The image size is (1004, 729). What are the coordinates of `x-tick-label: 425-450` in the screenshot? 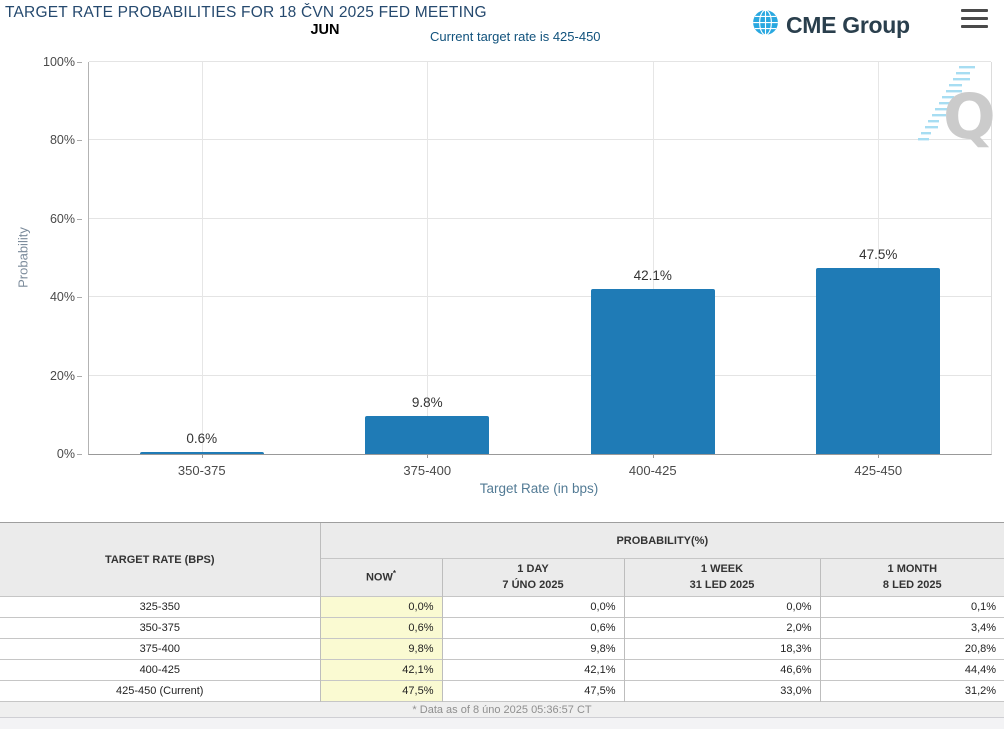 It's located at (878, 470).